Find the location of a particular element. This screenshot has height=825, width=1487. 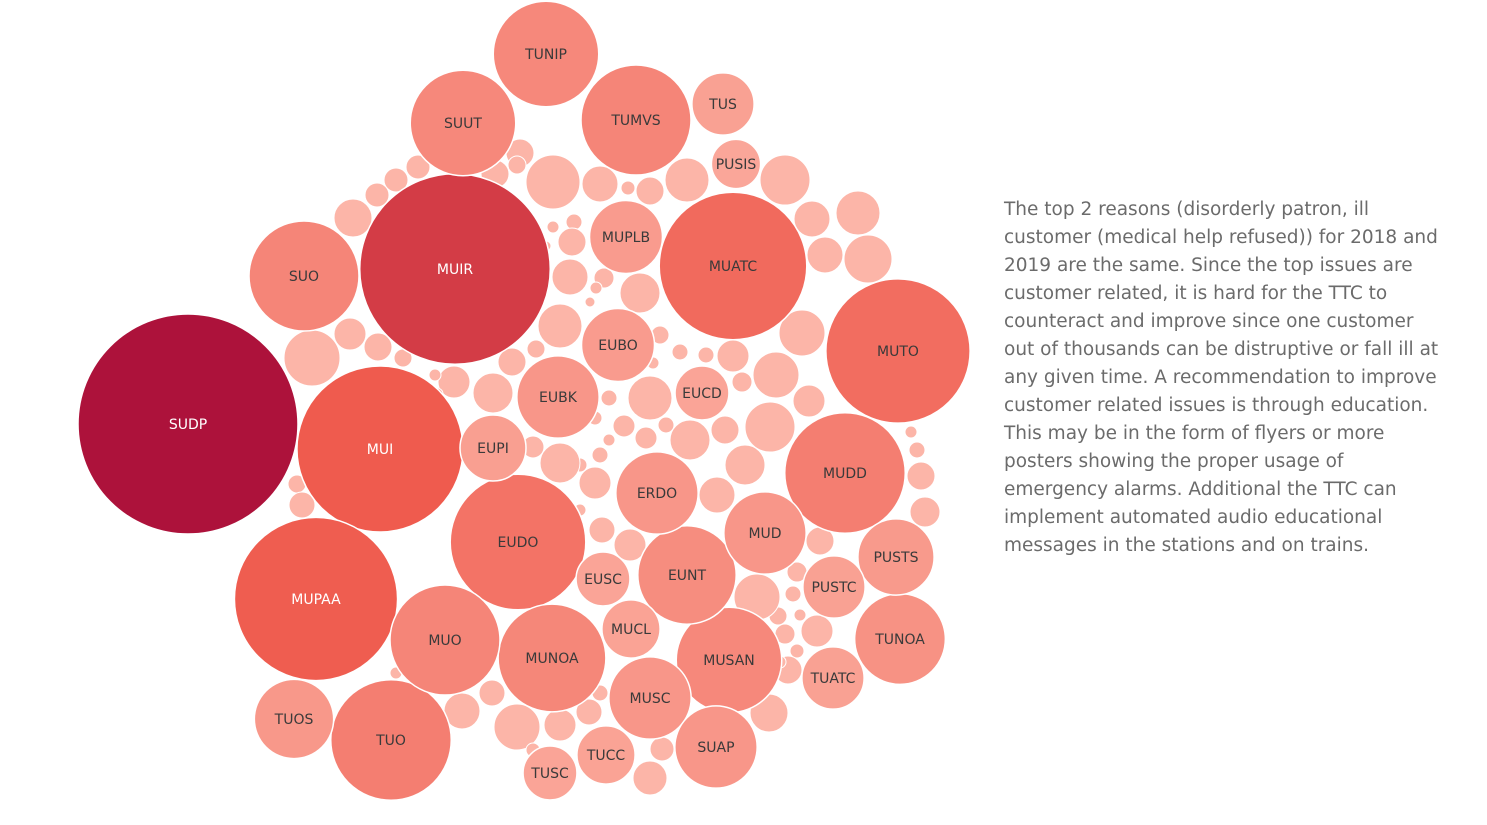

bubble-pustc-label: PUSTC is located at coordinates (833, 588).